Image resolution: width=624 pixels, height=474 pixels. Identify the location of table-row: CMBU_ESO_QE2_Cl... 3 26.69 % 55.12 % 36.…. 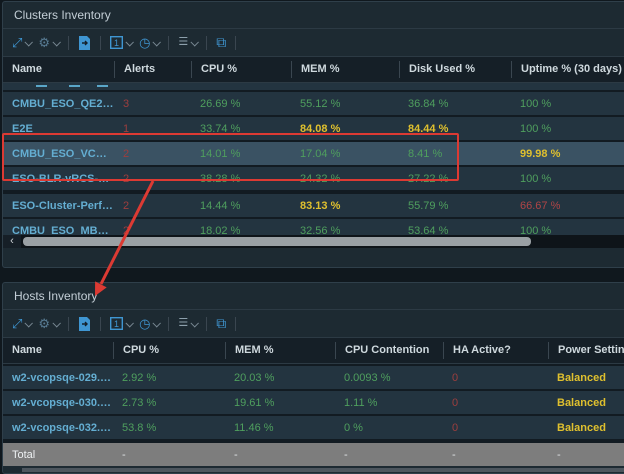
(313, 103).